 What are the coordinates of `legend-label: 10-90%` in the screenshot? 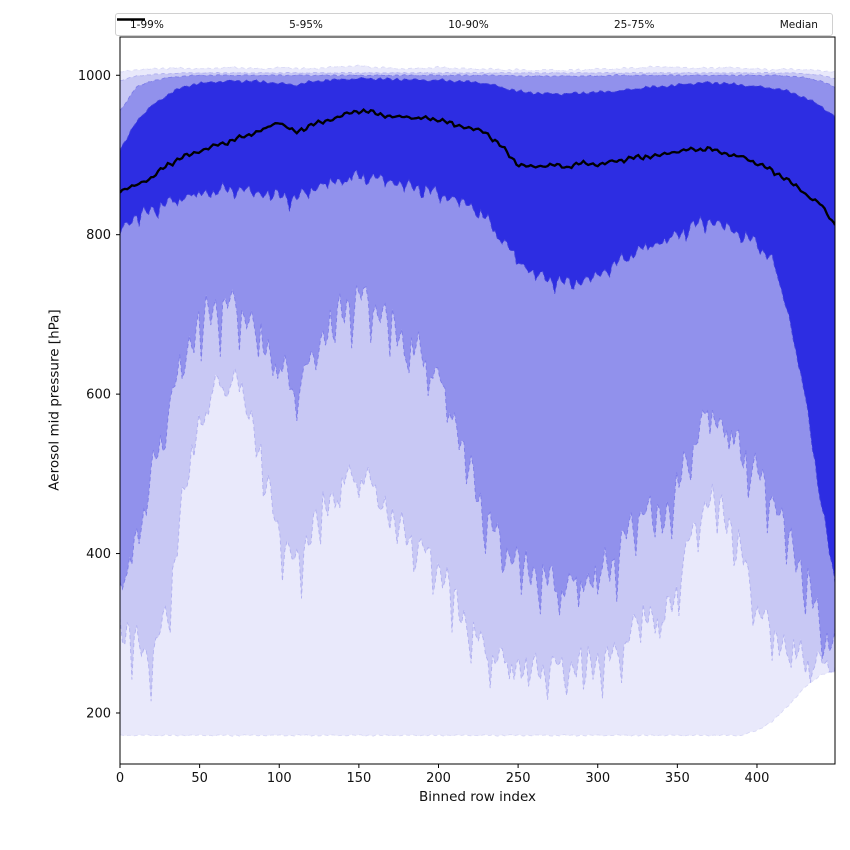 It's located at (468, 24).